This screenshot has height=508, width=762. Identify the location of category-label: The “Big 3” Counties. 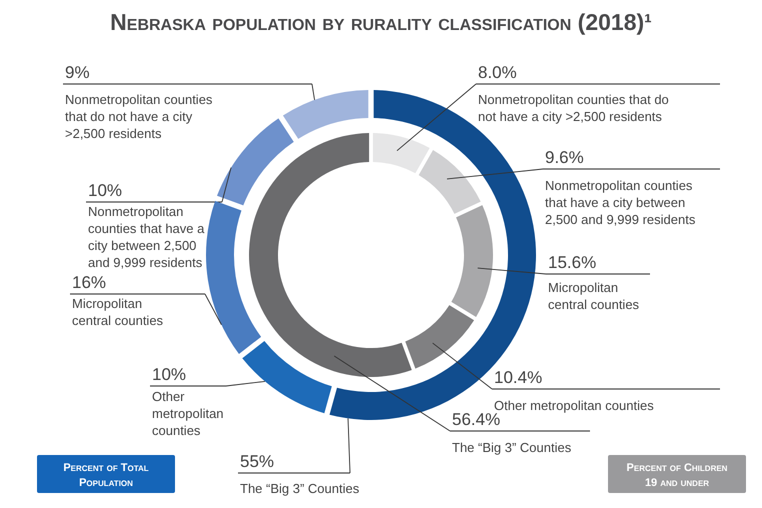
(512, 447).